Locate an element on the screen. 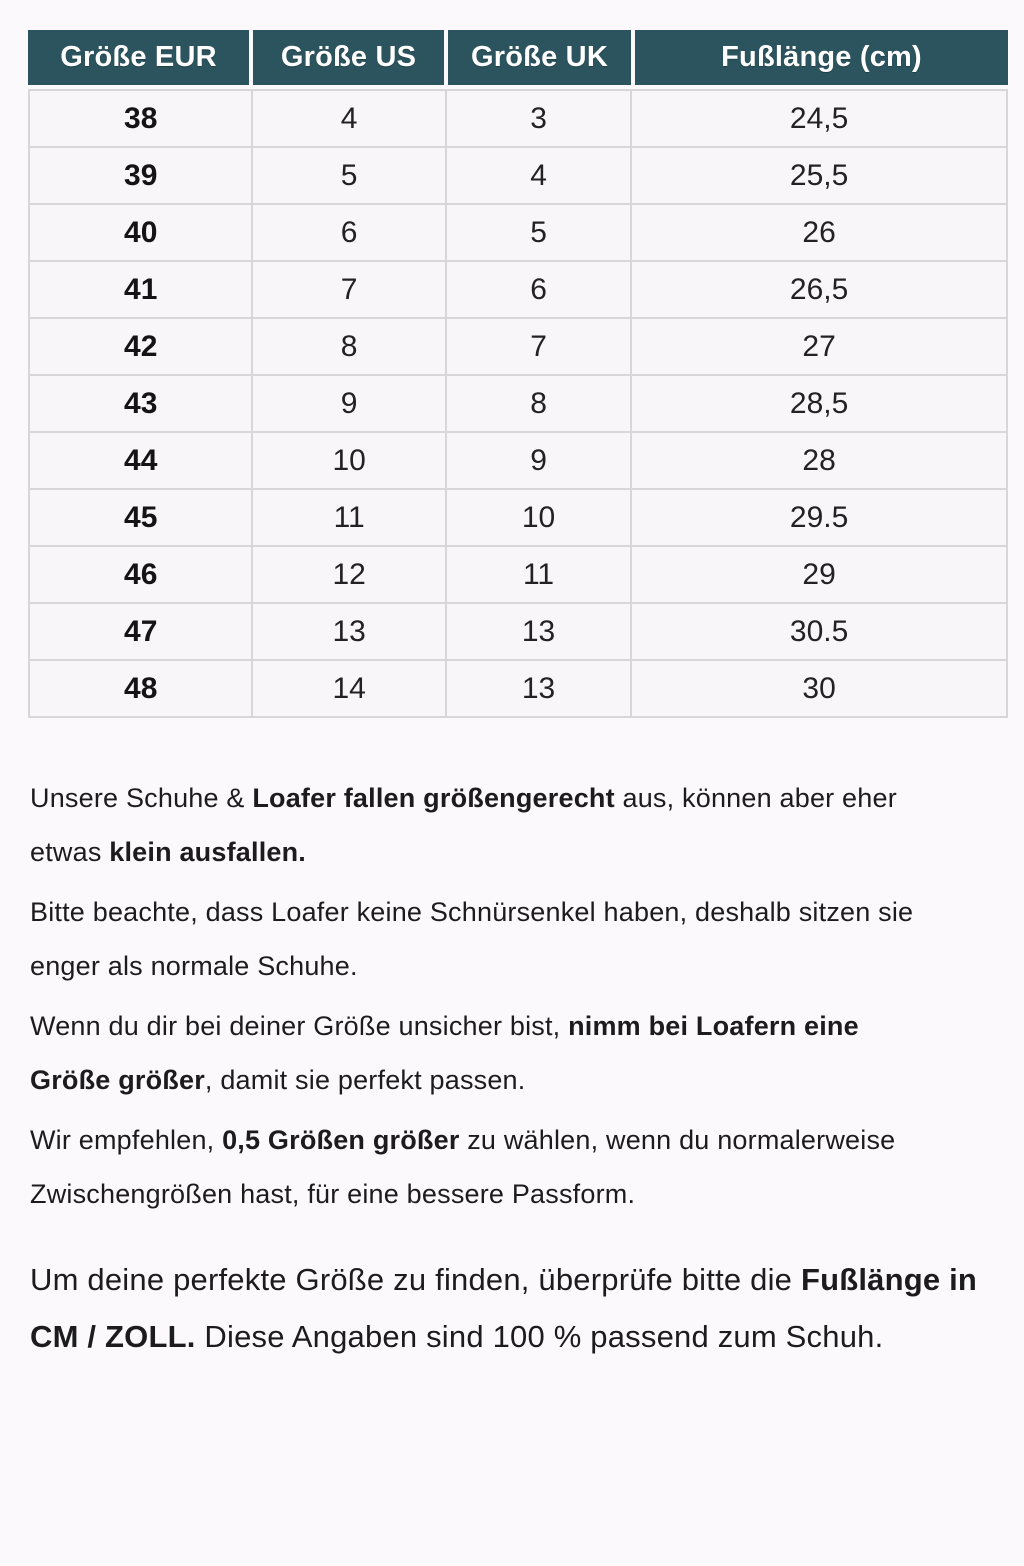  table-row: 41 7 6 26,5 is located at coordinates (518, 289).